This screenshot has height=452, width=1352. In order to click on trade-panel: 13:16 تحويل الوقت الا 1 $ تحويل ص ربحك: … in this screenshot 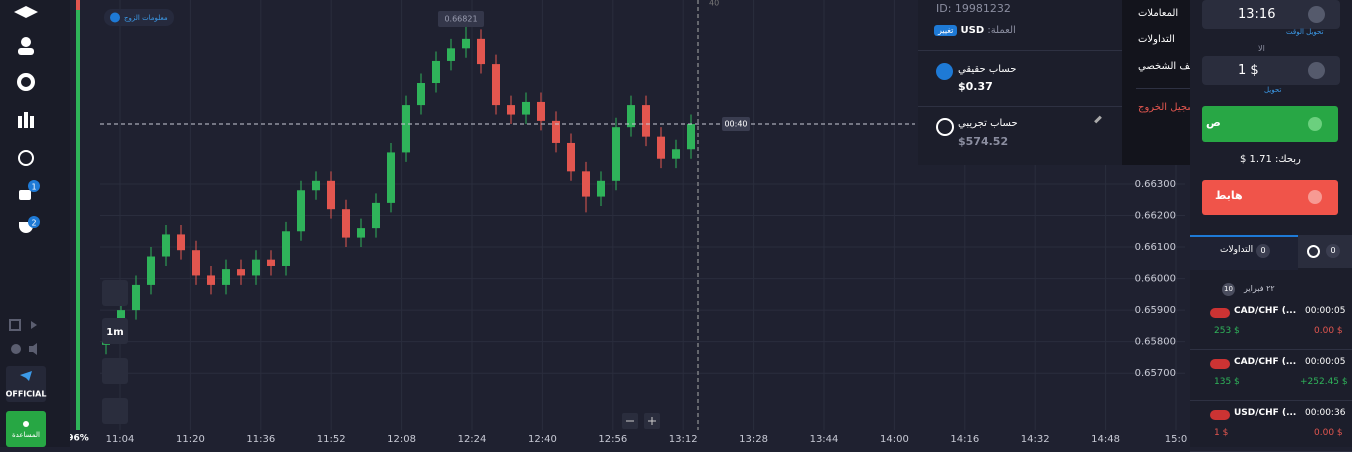, I will do `click(1271, 226)`.